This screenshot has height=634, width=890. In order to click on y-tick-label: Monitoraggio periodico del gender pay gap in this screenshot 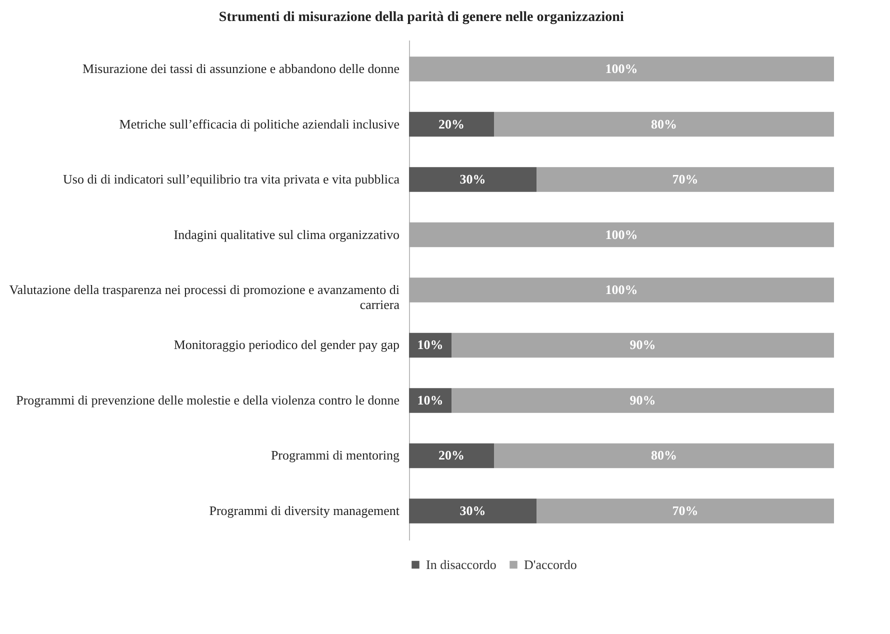, I will do `click(287, 344)`.